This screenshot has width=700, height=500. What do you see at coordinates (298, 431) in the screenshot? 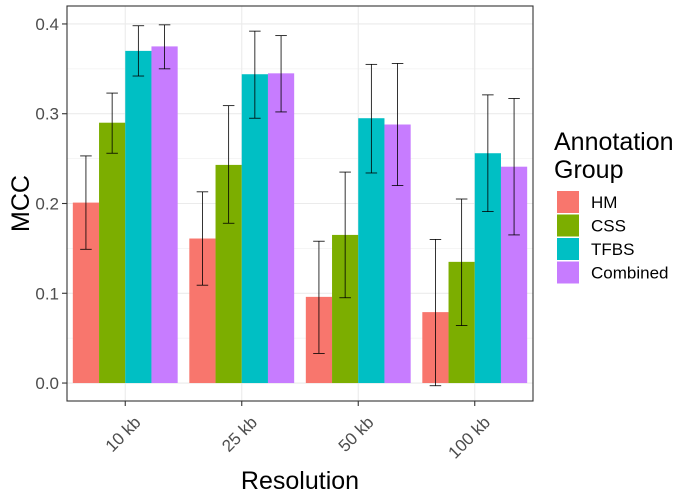
I see `x-axis: 10 kb 25 kb 50 kb 100 kb` at bounding box center [298, 431].